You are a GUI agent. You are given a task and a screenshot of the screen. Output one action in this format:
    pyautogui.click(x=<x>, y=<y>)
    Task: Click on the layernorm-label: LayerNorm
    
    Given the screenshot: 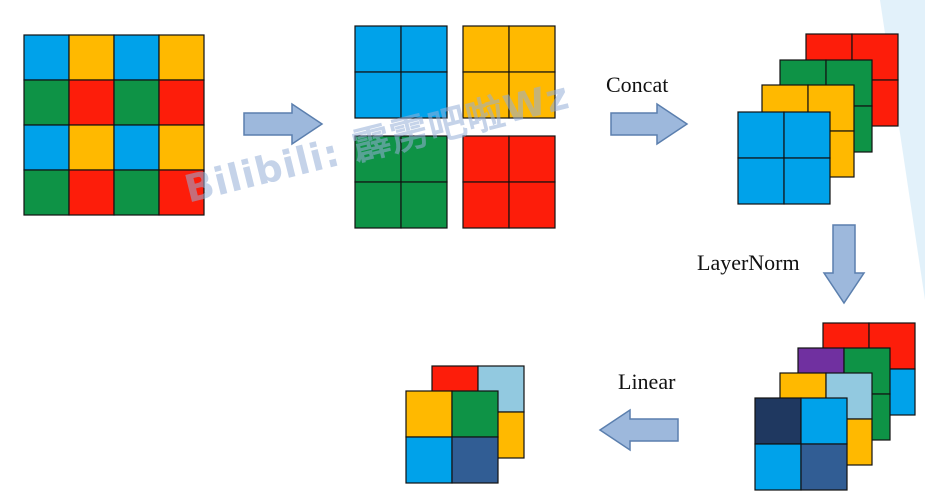 What is the action you would take?
    pyautogui.click(x=748, y=262)
    